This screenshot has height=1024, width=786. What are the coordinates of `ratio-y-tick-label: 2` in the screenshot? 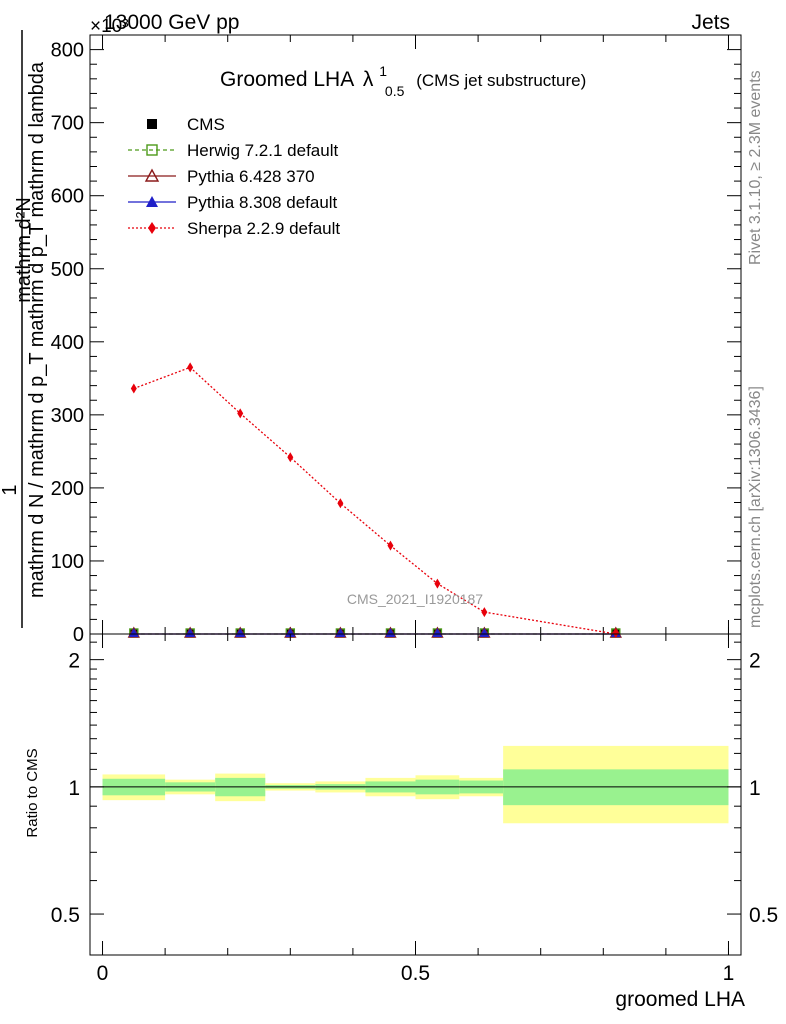 It's located at (74, 661).